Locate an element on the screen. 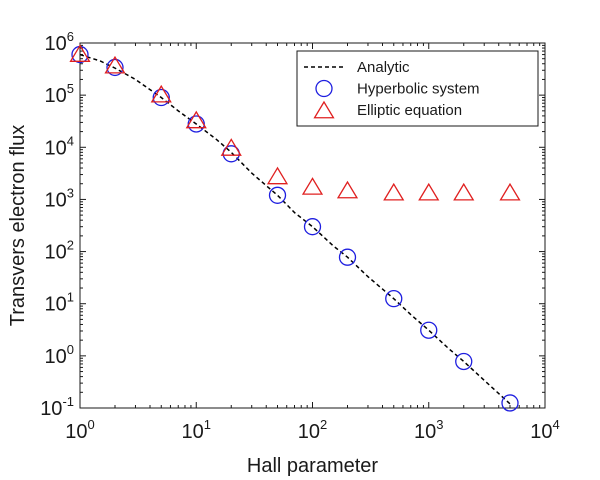  x-tick-label: 10³ is located at coordinates (428, 430).